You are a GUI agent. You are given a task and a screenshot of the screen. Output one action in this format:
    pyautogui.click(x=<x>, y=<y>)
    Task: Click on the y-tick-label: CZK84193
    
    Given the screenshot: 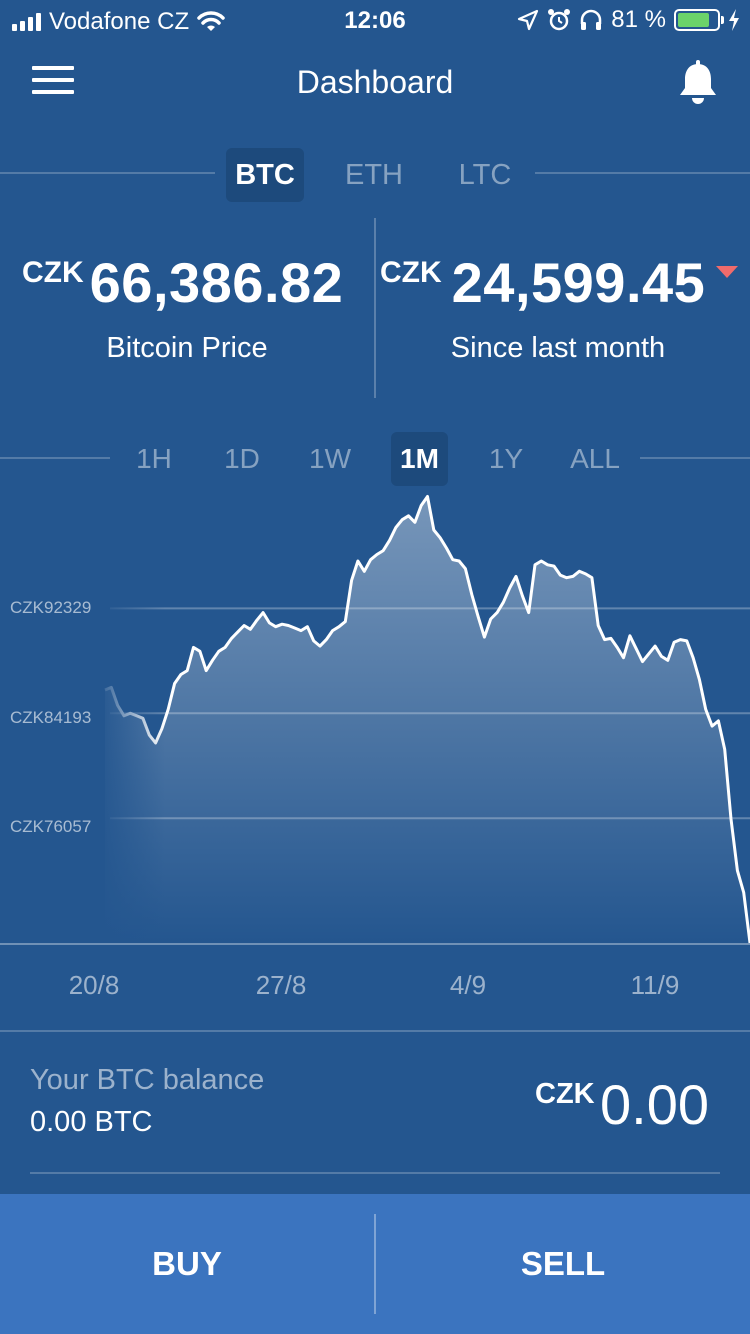 What is the action you would take?
    pyautogui.click(x=51, y=717)
    